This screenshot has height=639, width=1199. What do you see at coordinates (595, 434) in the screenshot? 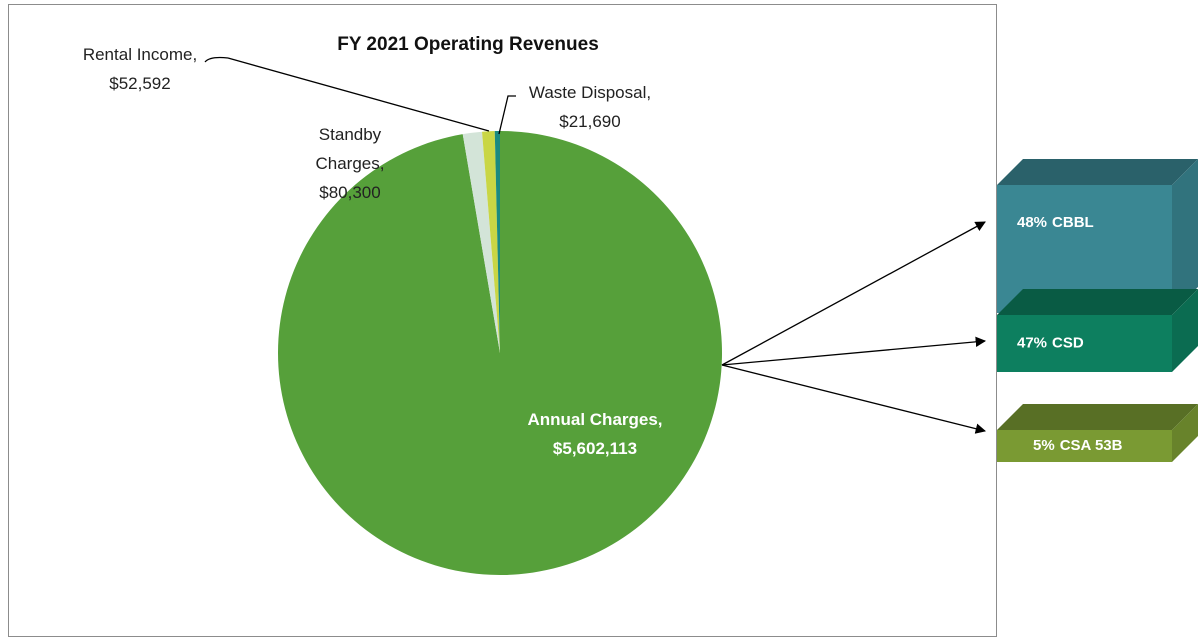
I see `data-label: Annual Charges, $5,602,113` at bounding box center [595, 434].